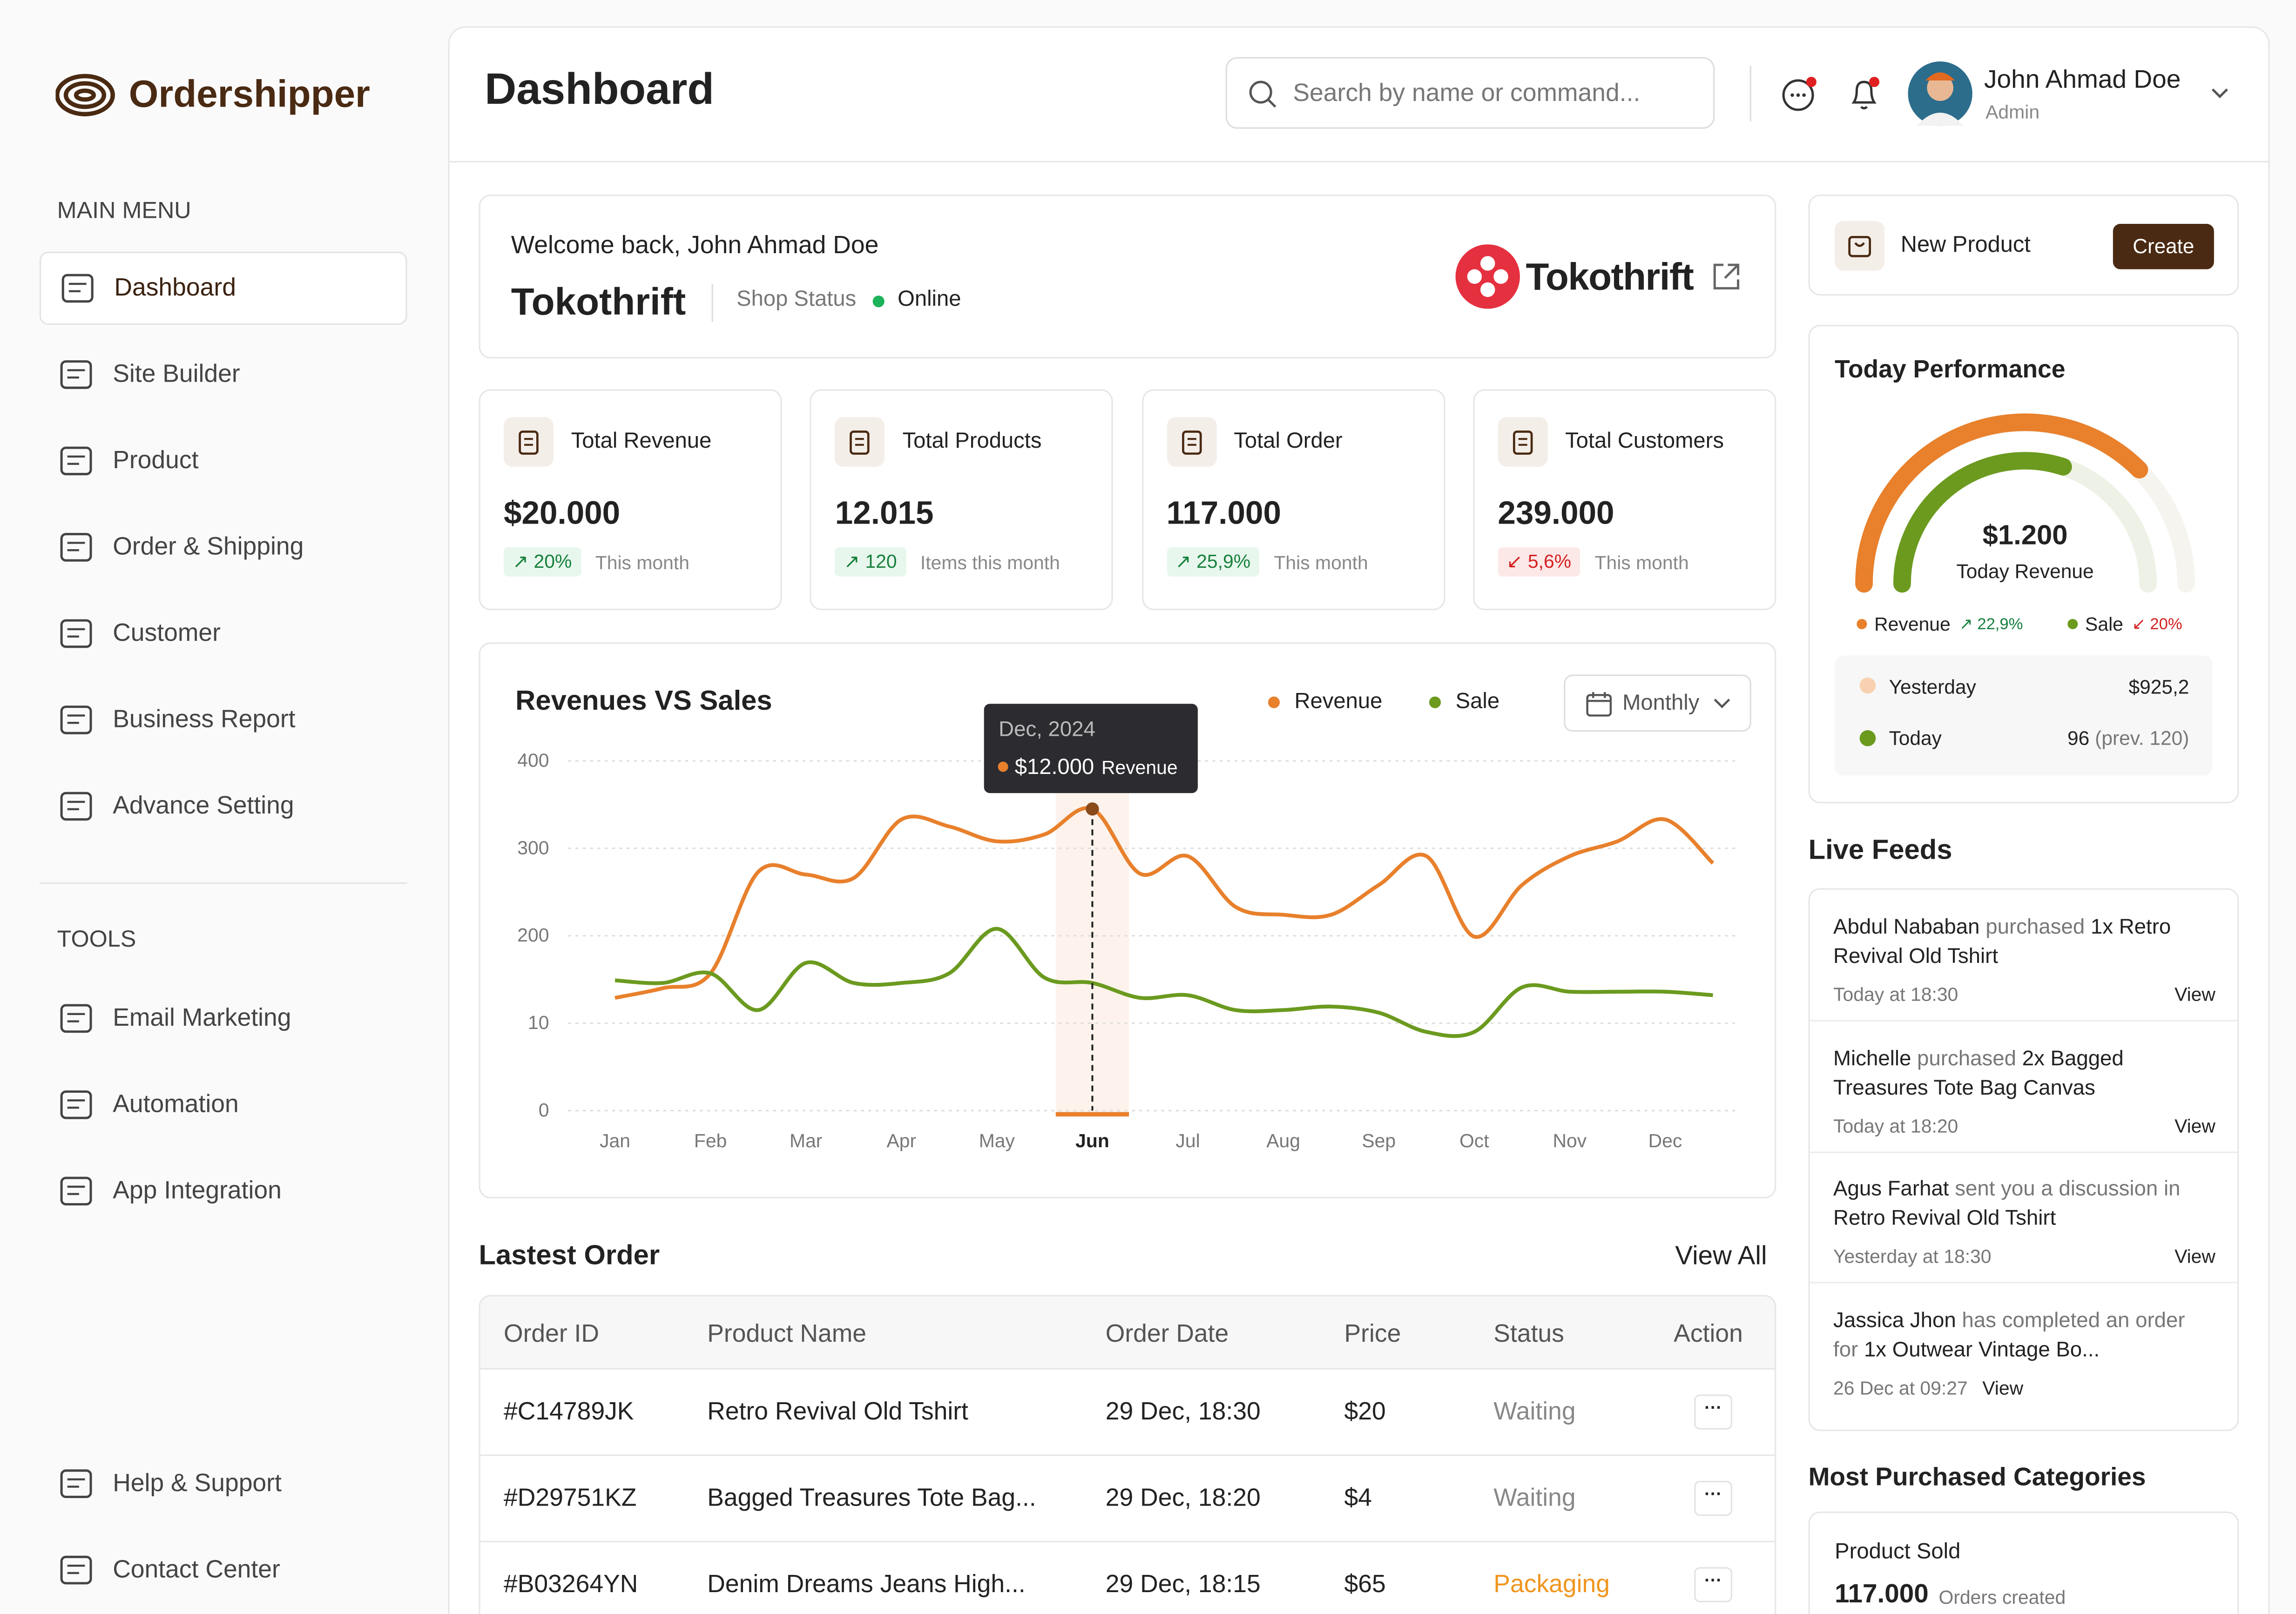 This screenshot has width=2296, height=1614. Describe the element at coordinates (1979, 1073) in the screenshot. I see `feed-target: 2x Bagged Treasures Tote Bag Canvas` at that location.